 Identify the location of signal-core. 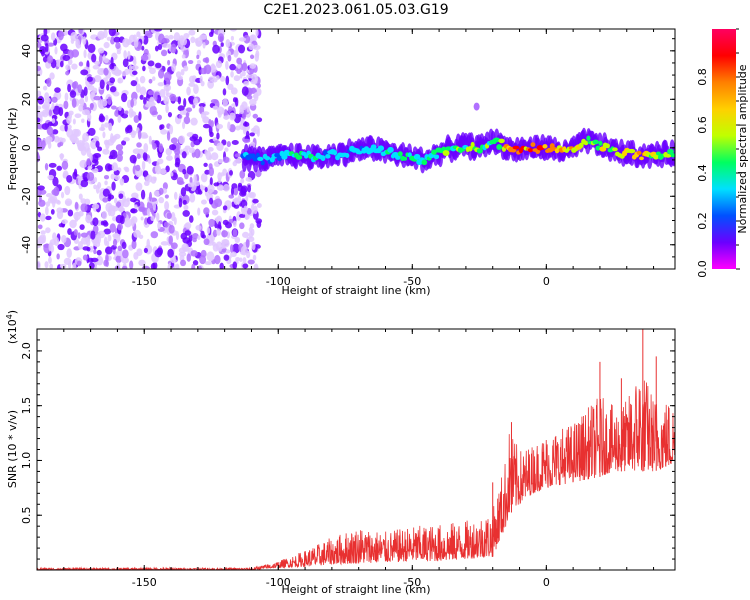
(470, 148).